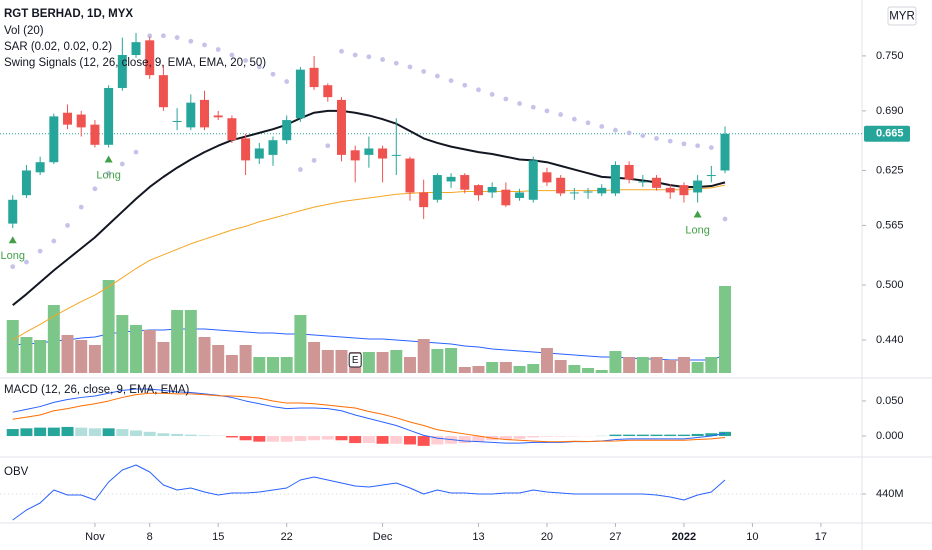 The height and width of the screenshot is (550, 932). What do you see at coordinates (97, 390) in the screenshot?
I see `macd-title: MACD (12, 26, close, 9, EMA, EMA)` at bounding box center [97, 390].